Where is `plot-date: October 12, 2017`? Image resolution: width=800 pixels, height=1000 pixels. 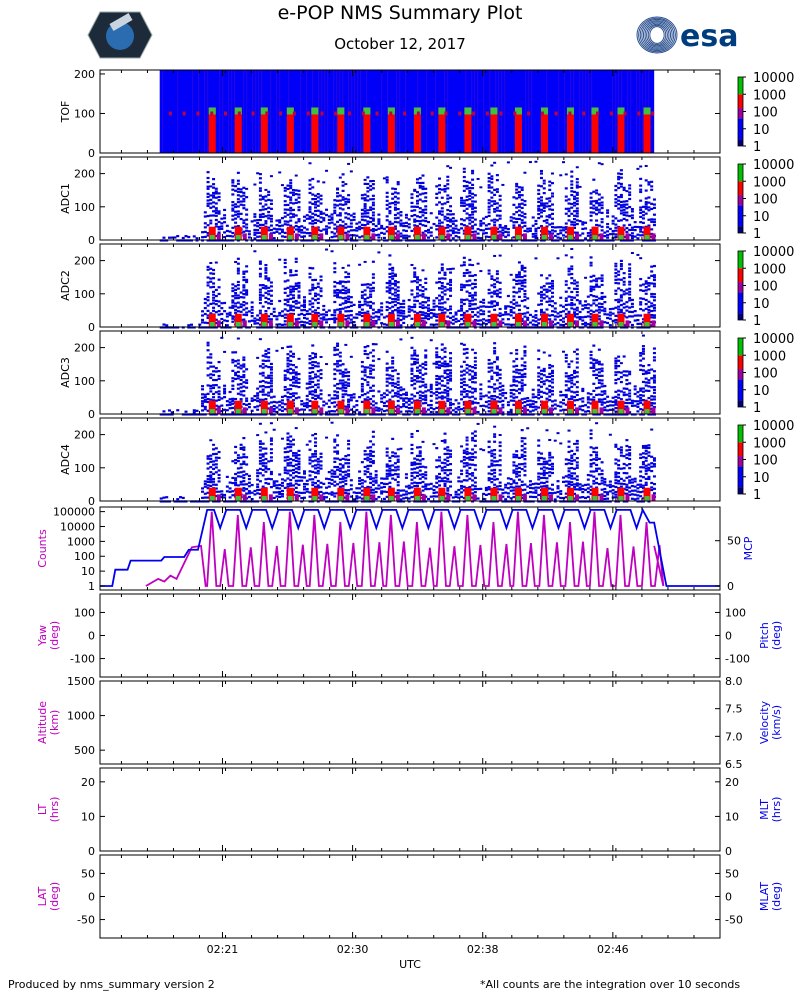 plot-date: October 12, 2017 is located at coordinates (400, 44).